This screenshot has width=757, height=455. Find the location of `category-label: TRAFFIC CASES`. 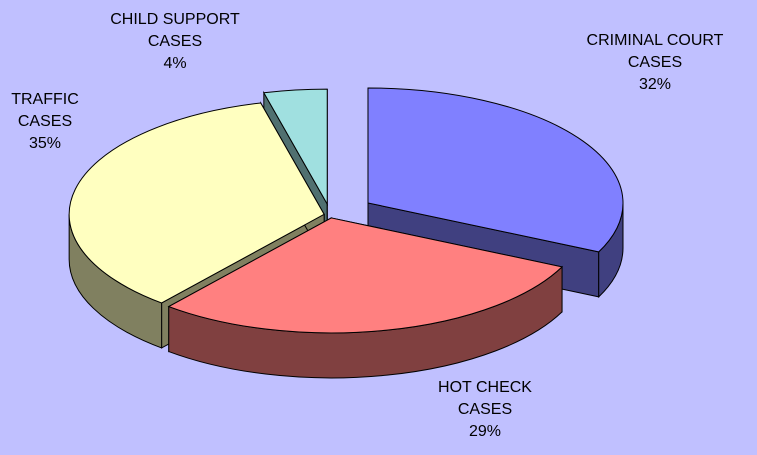

category-label: TRAFFIC CASES is located at coordinates (45, 110).